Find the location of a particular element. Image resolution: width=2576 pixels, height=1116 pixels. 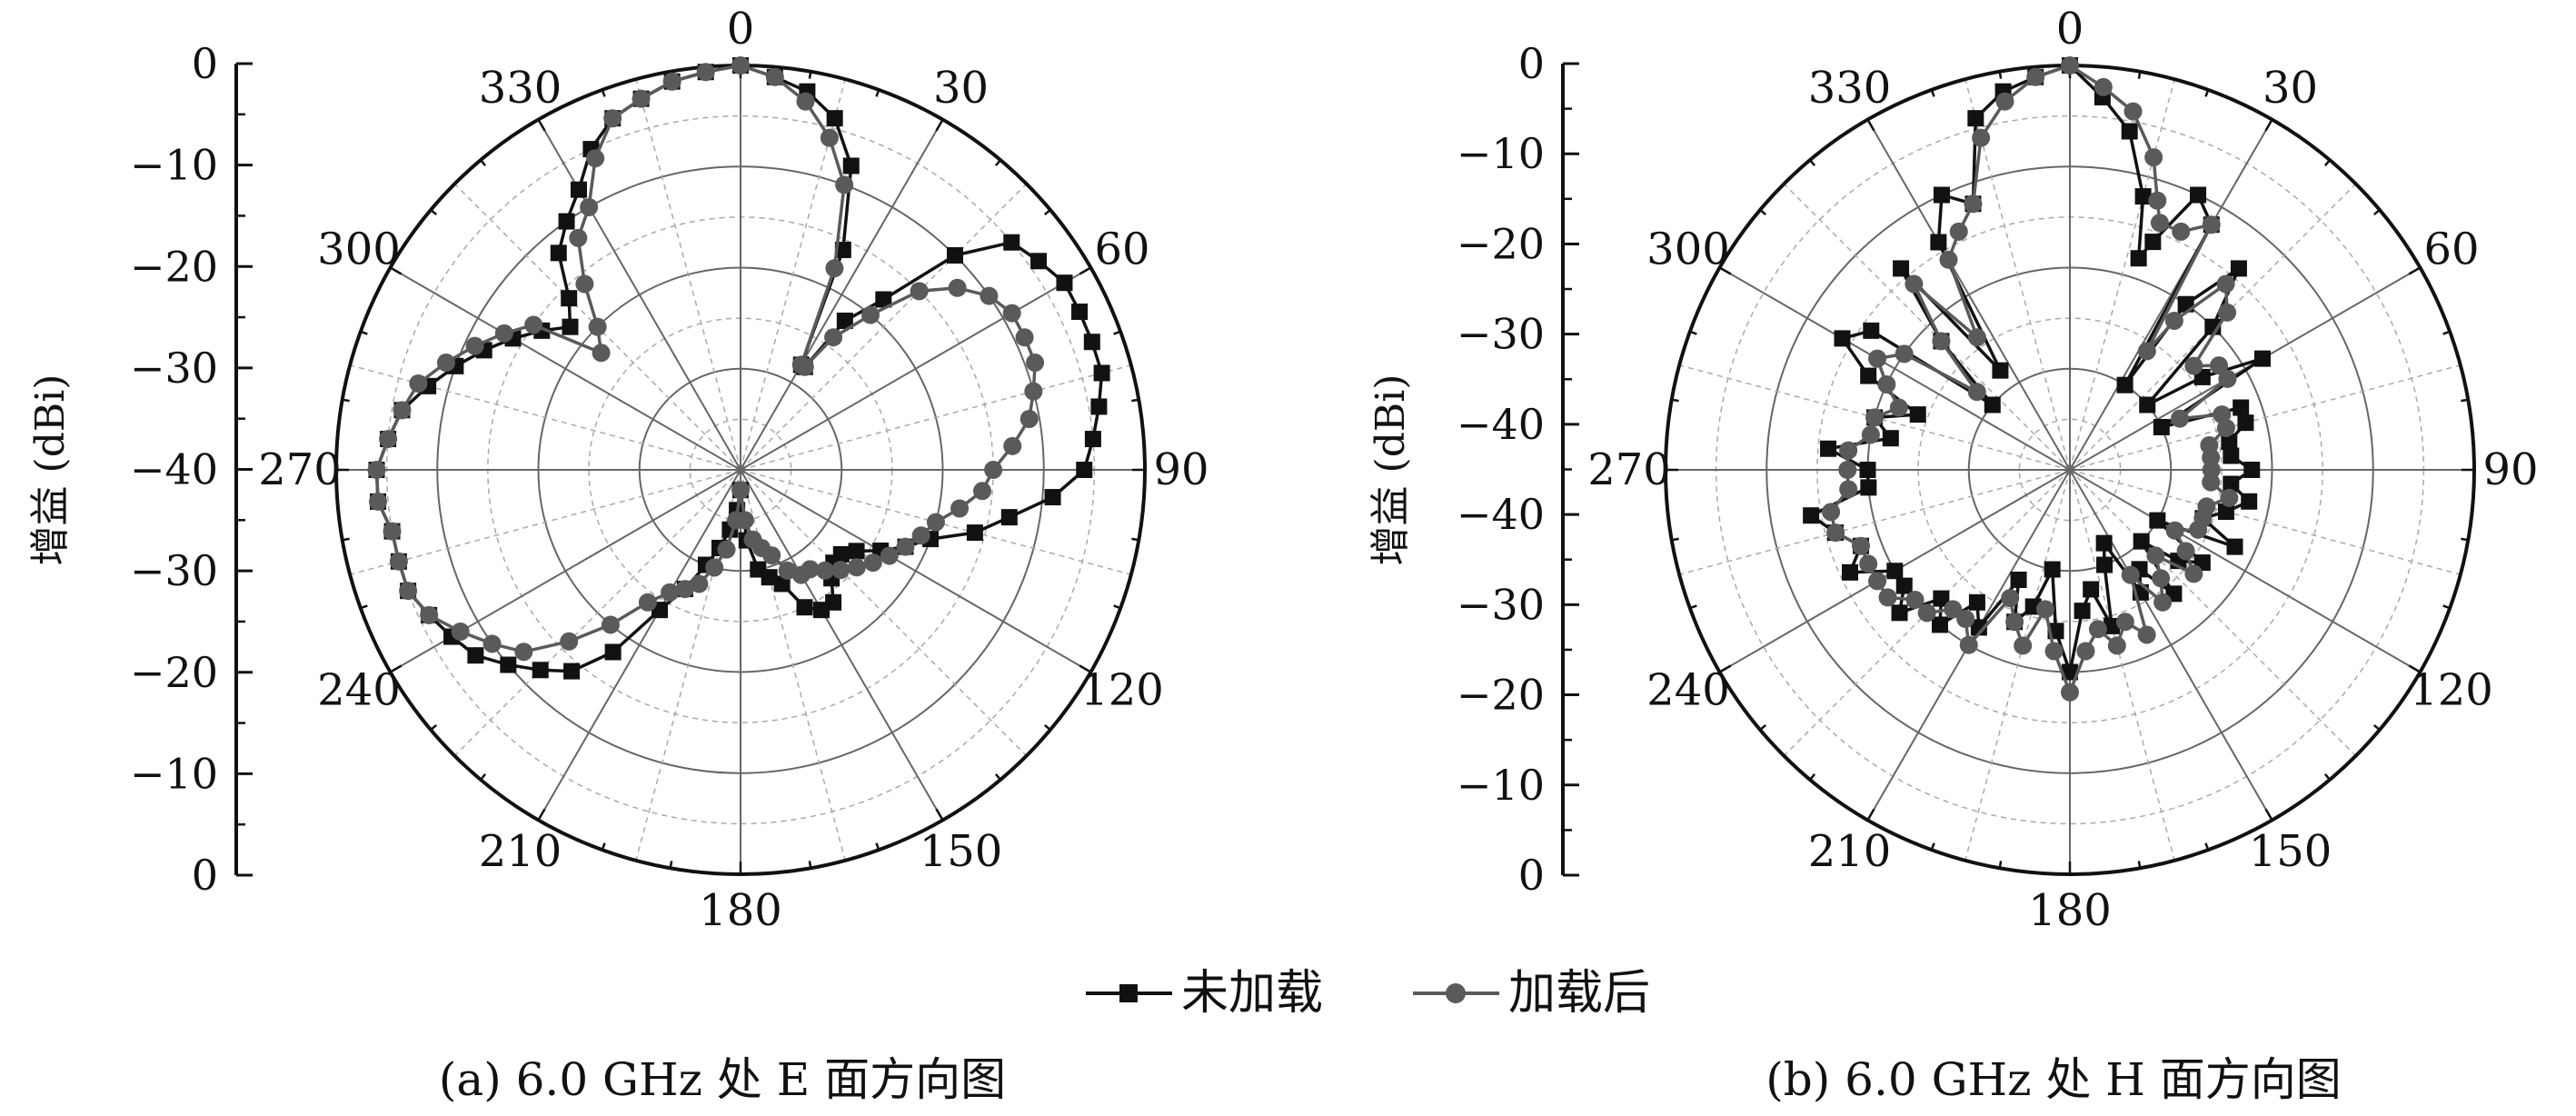

radial-axis: 0 −10 −20 −30 −40 −40 −30 −20 −10 0 is located at coordinates (1518, 469).